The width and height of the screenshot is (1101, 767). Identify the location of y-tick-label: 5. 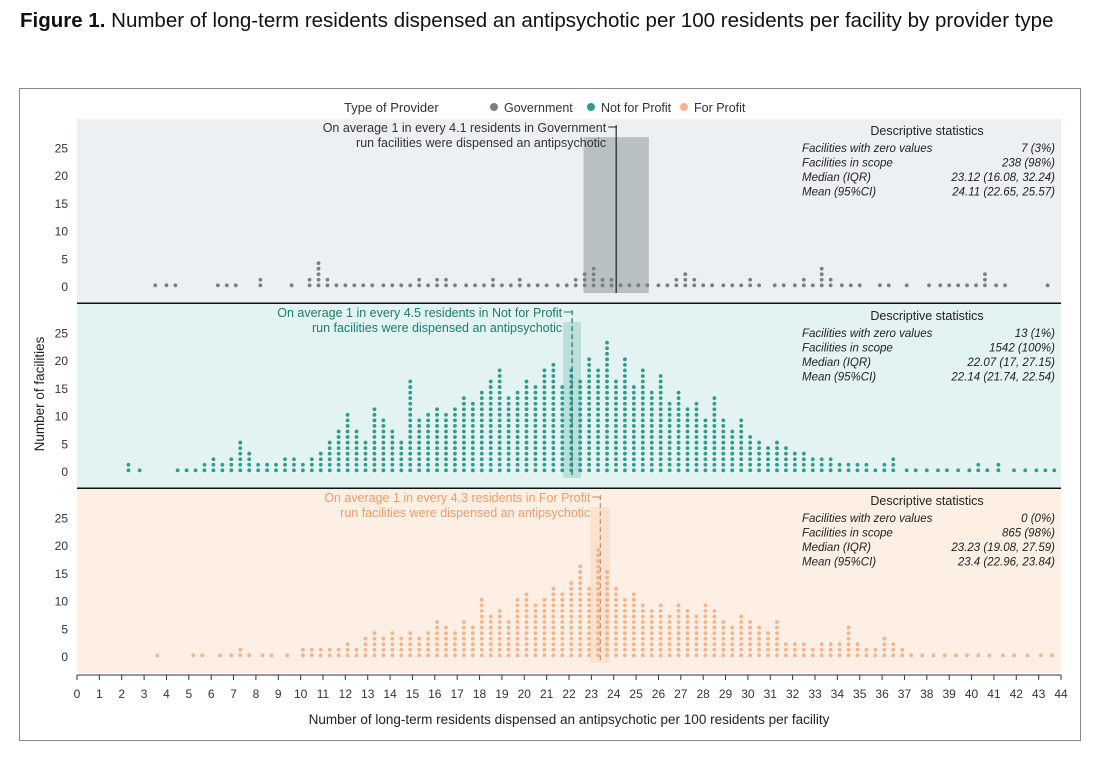
(64, 629).